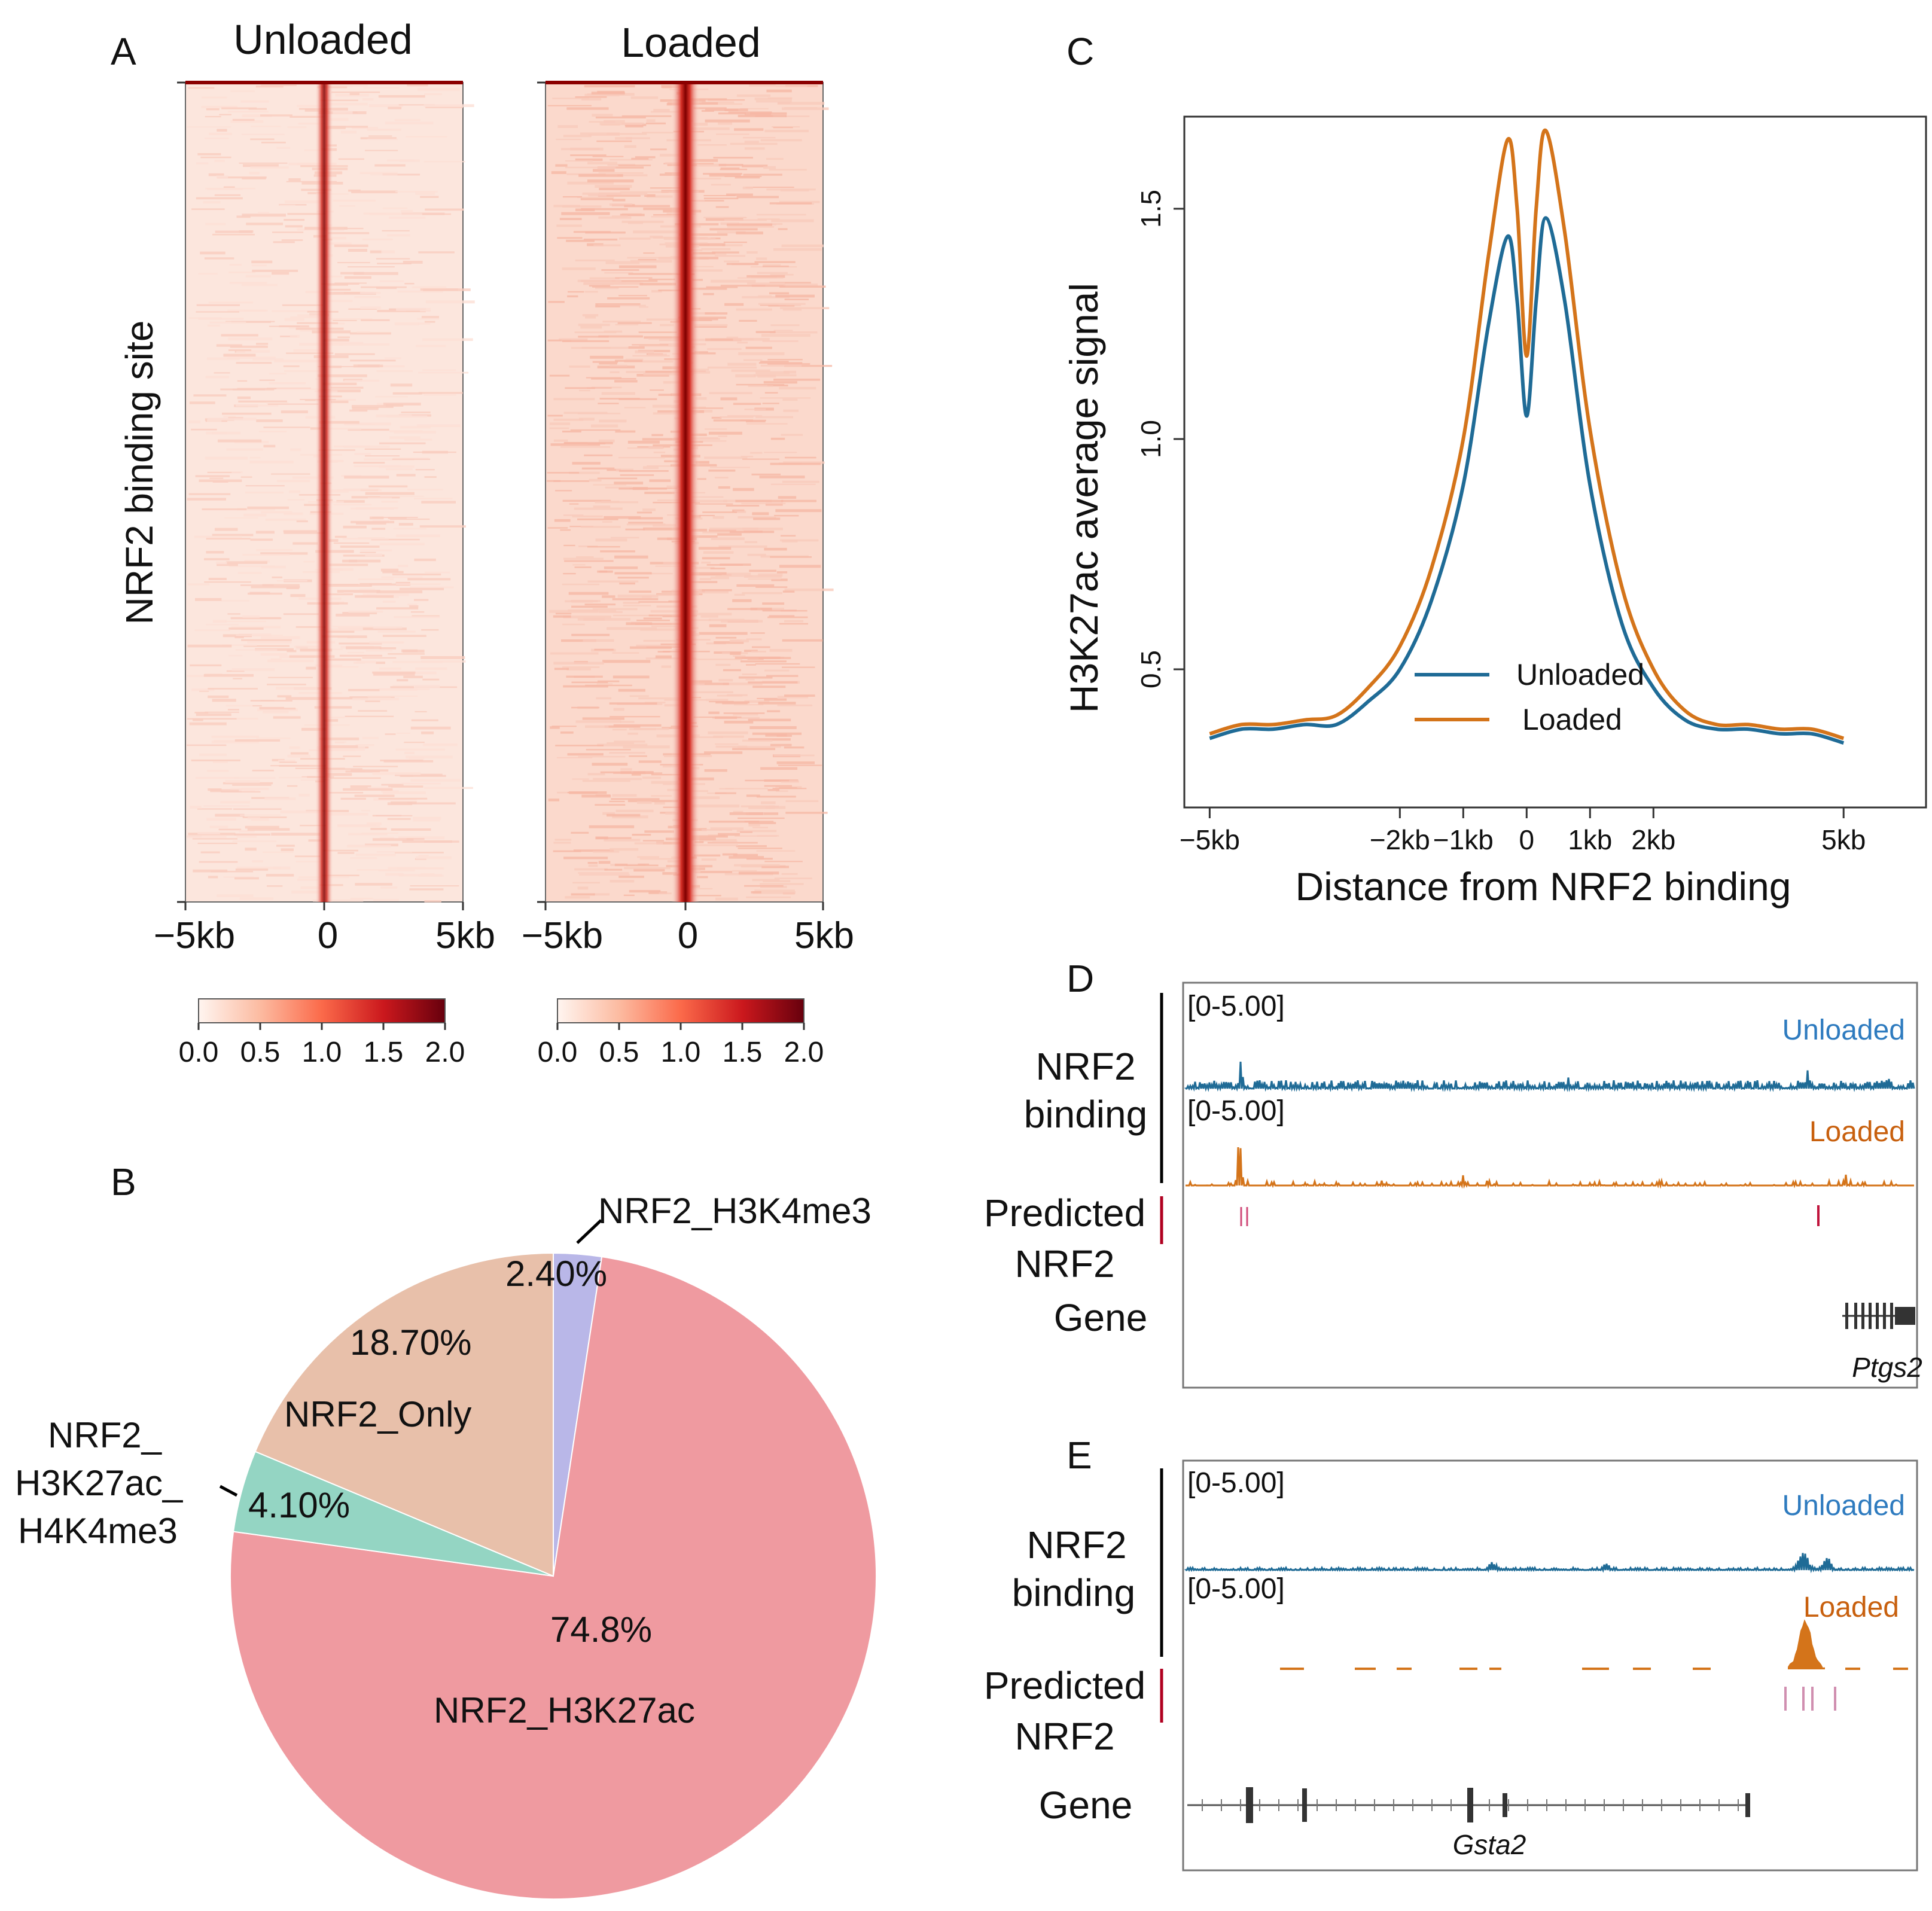 The height and width of the screenshot is (1911, 1932). I want to click on x-tick-label: 5kb, so click(1843, 840).